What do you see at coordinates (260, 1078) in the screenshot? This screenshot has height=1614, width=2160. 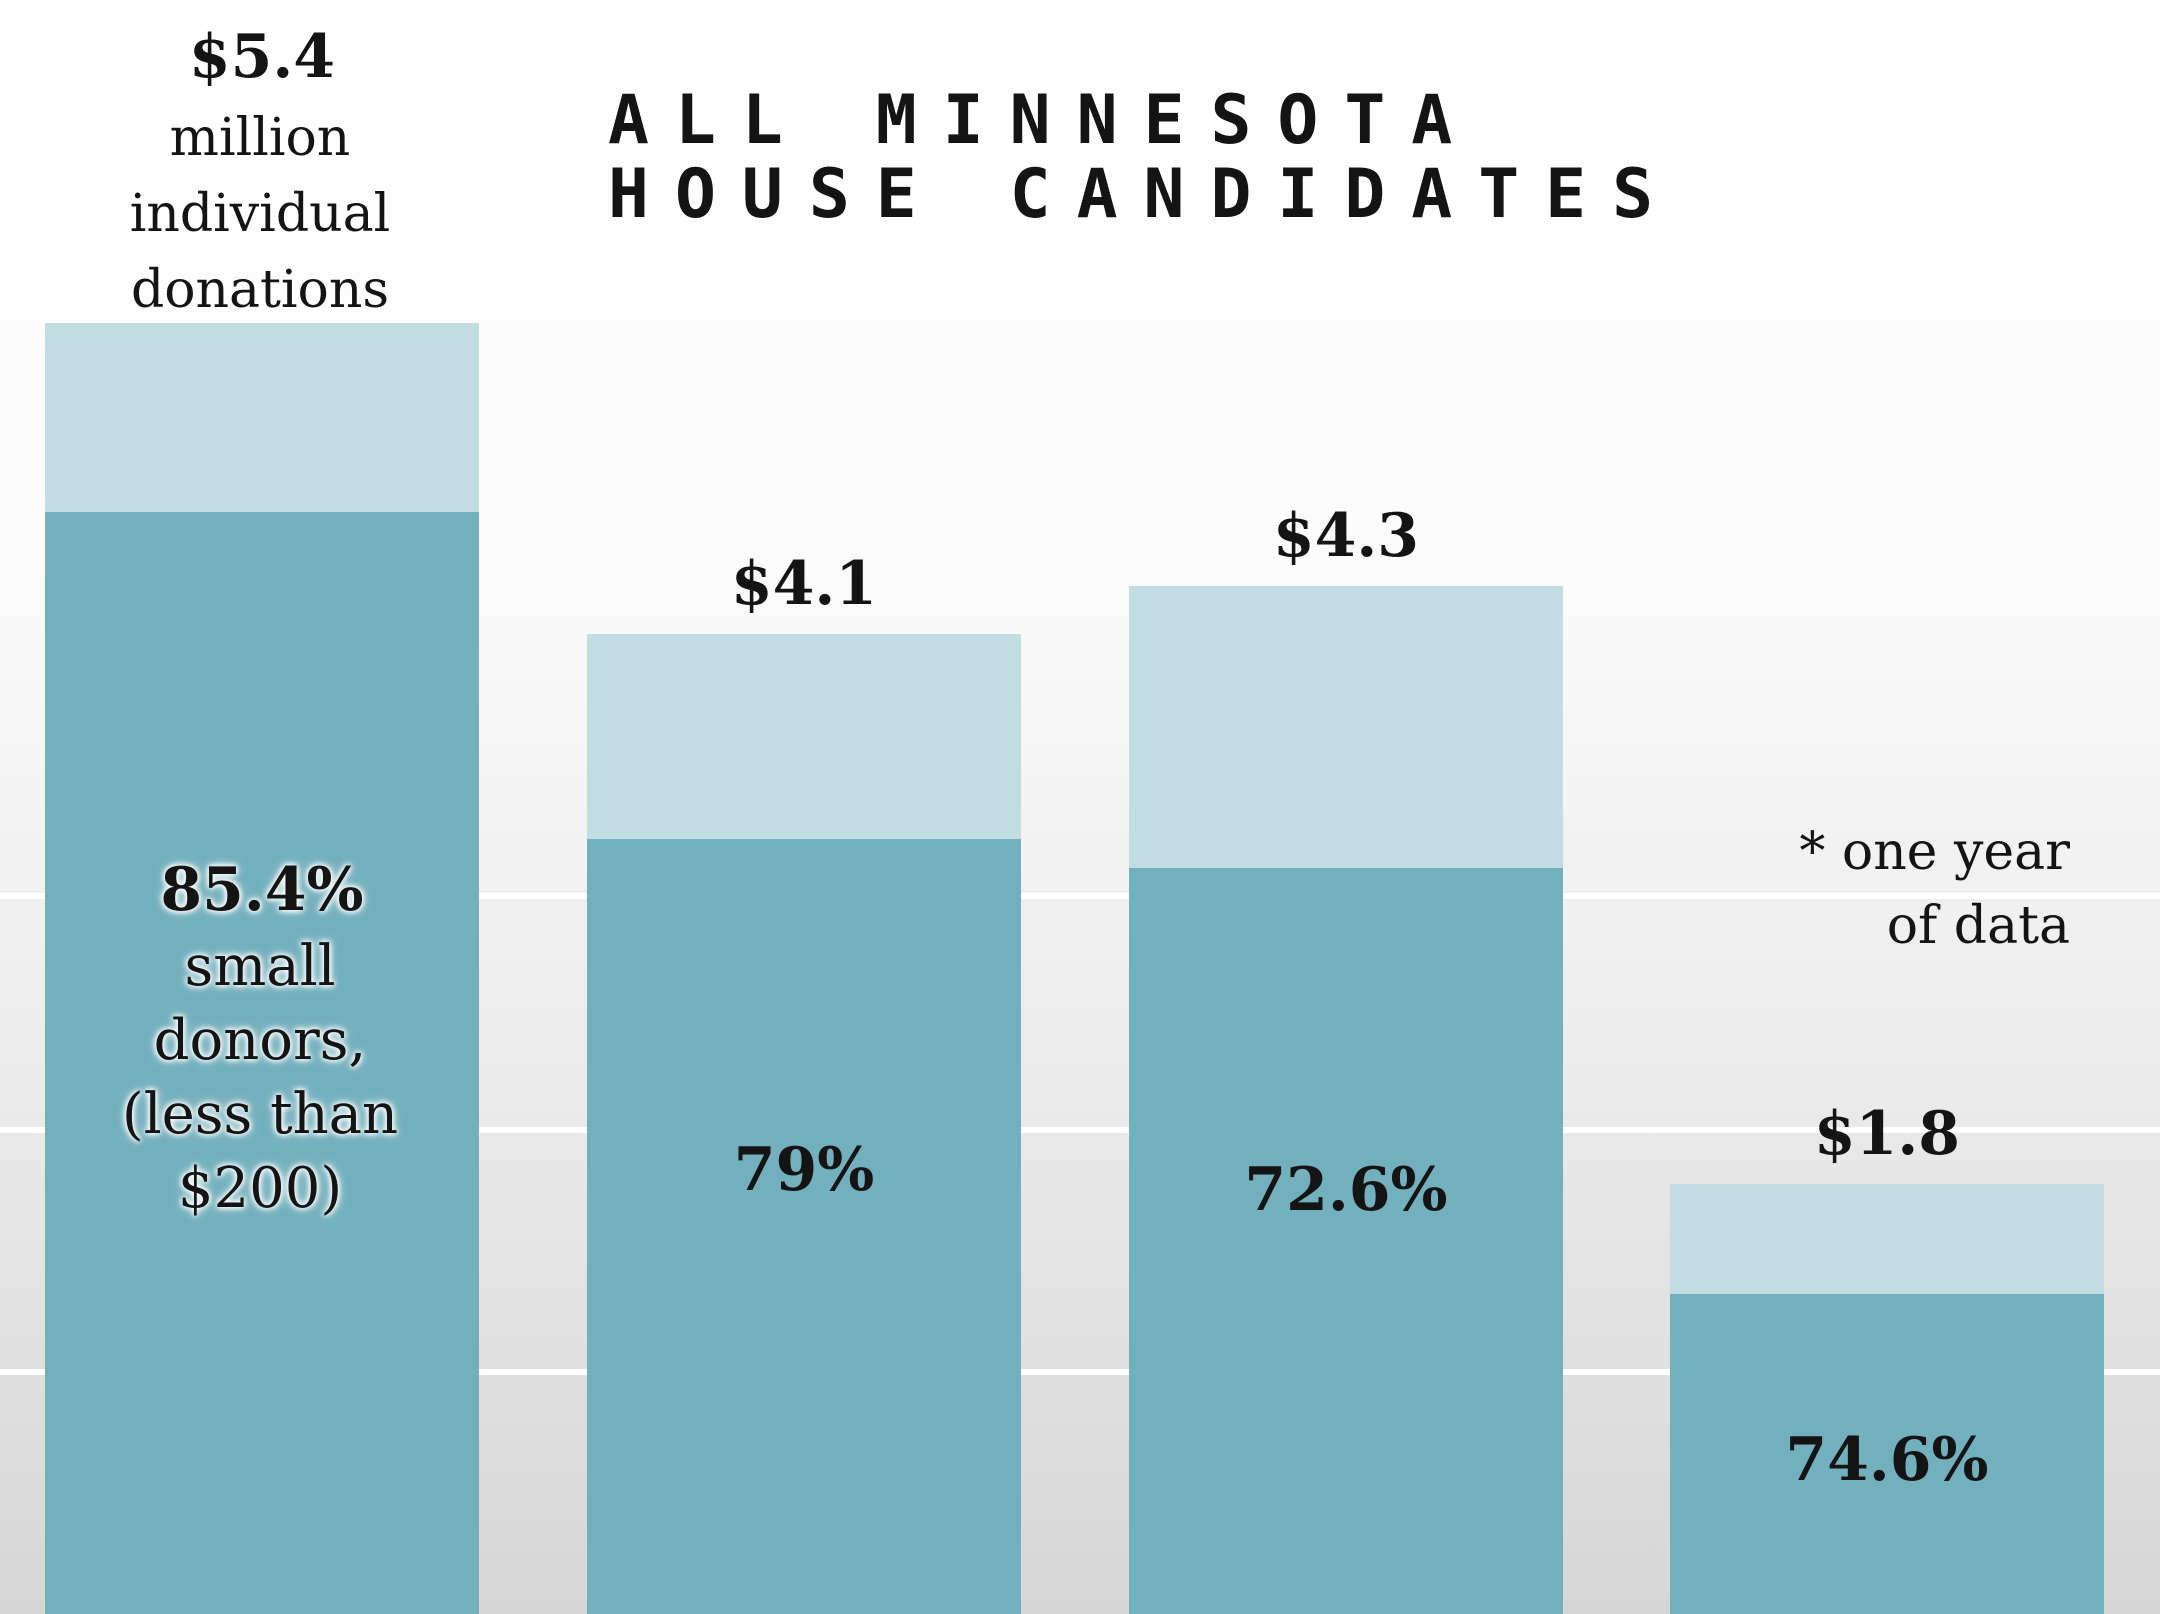 I see `small-donor-note: small donors, (less than $200)` at bounding box center [260, 1078].